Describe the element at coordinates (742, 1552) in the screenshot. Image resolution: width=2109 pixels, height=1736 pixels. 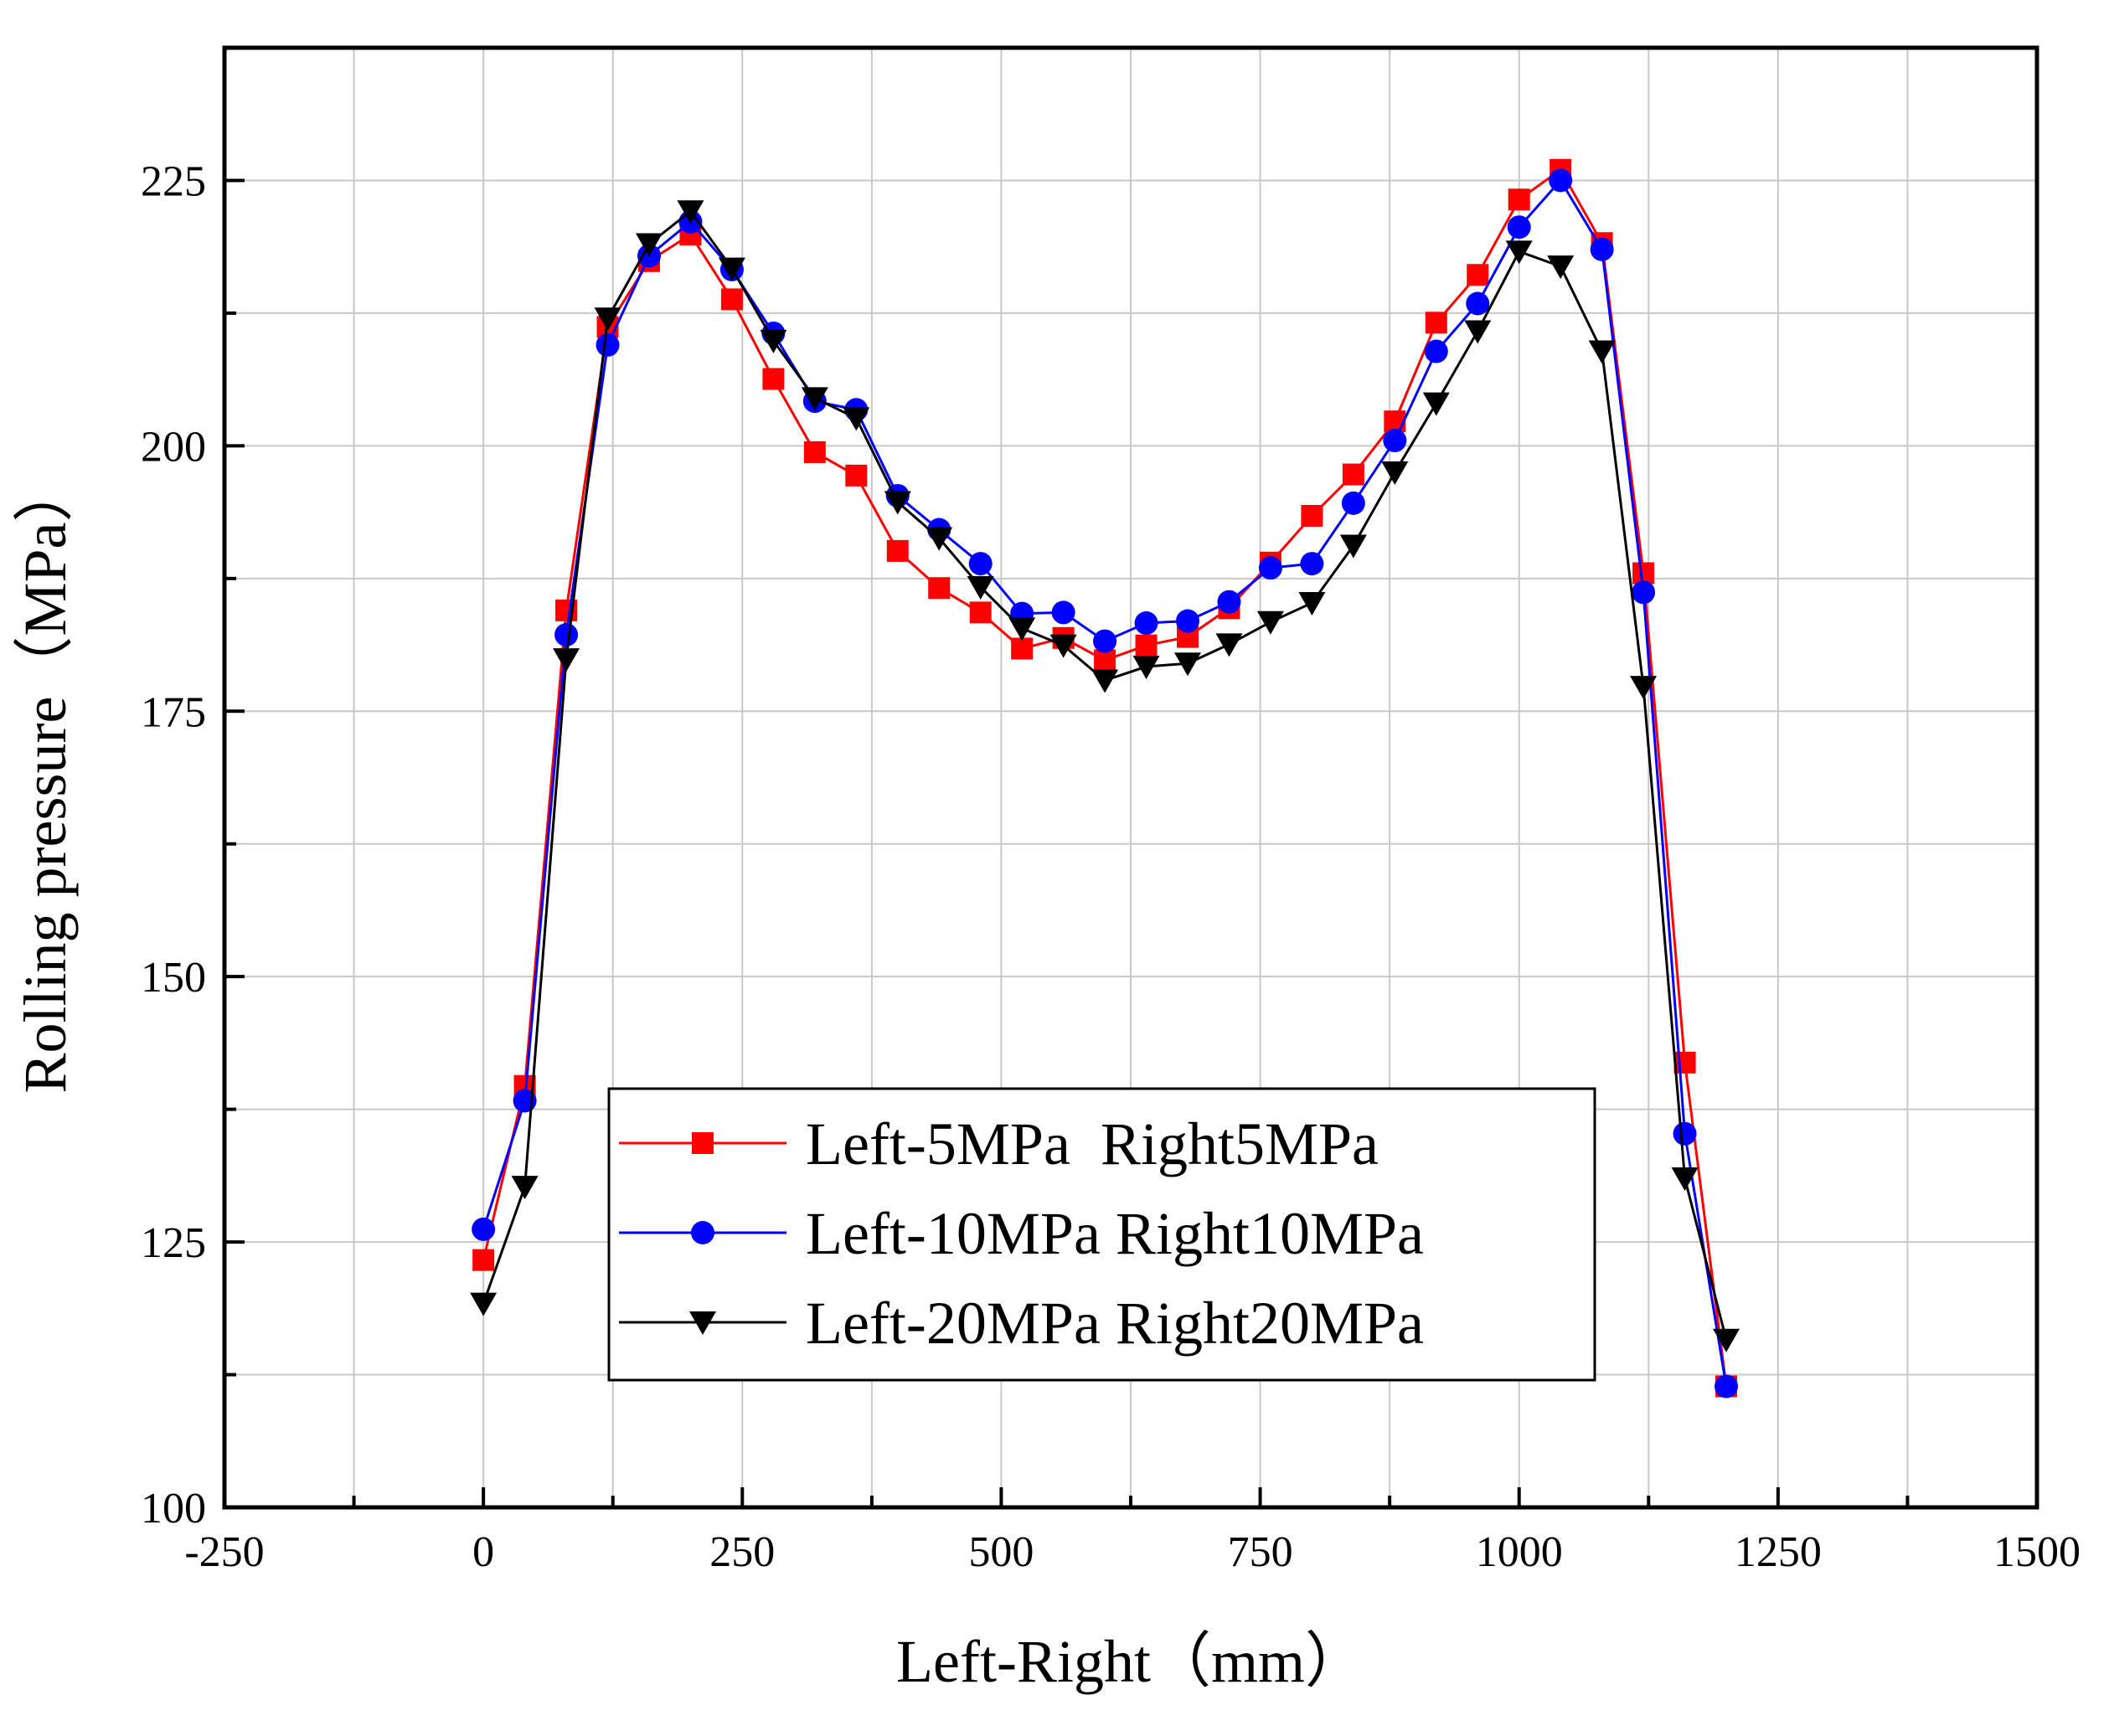
I see `x-tick-label: 250` at that location.